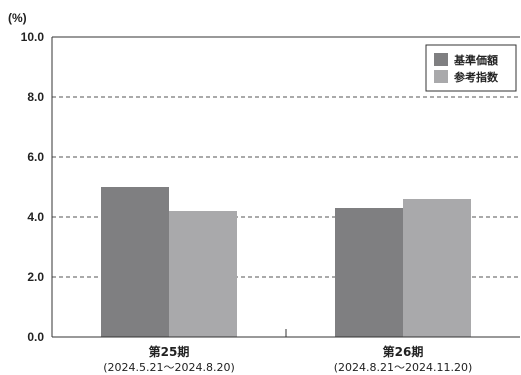  I want to click on x-category-period-2: (2024.8.21～2024.11.20), so click(403, 367).